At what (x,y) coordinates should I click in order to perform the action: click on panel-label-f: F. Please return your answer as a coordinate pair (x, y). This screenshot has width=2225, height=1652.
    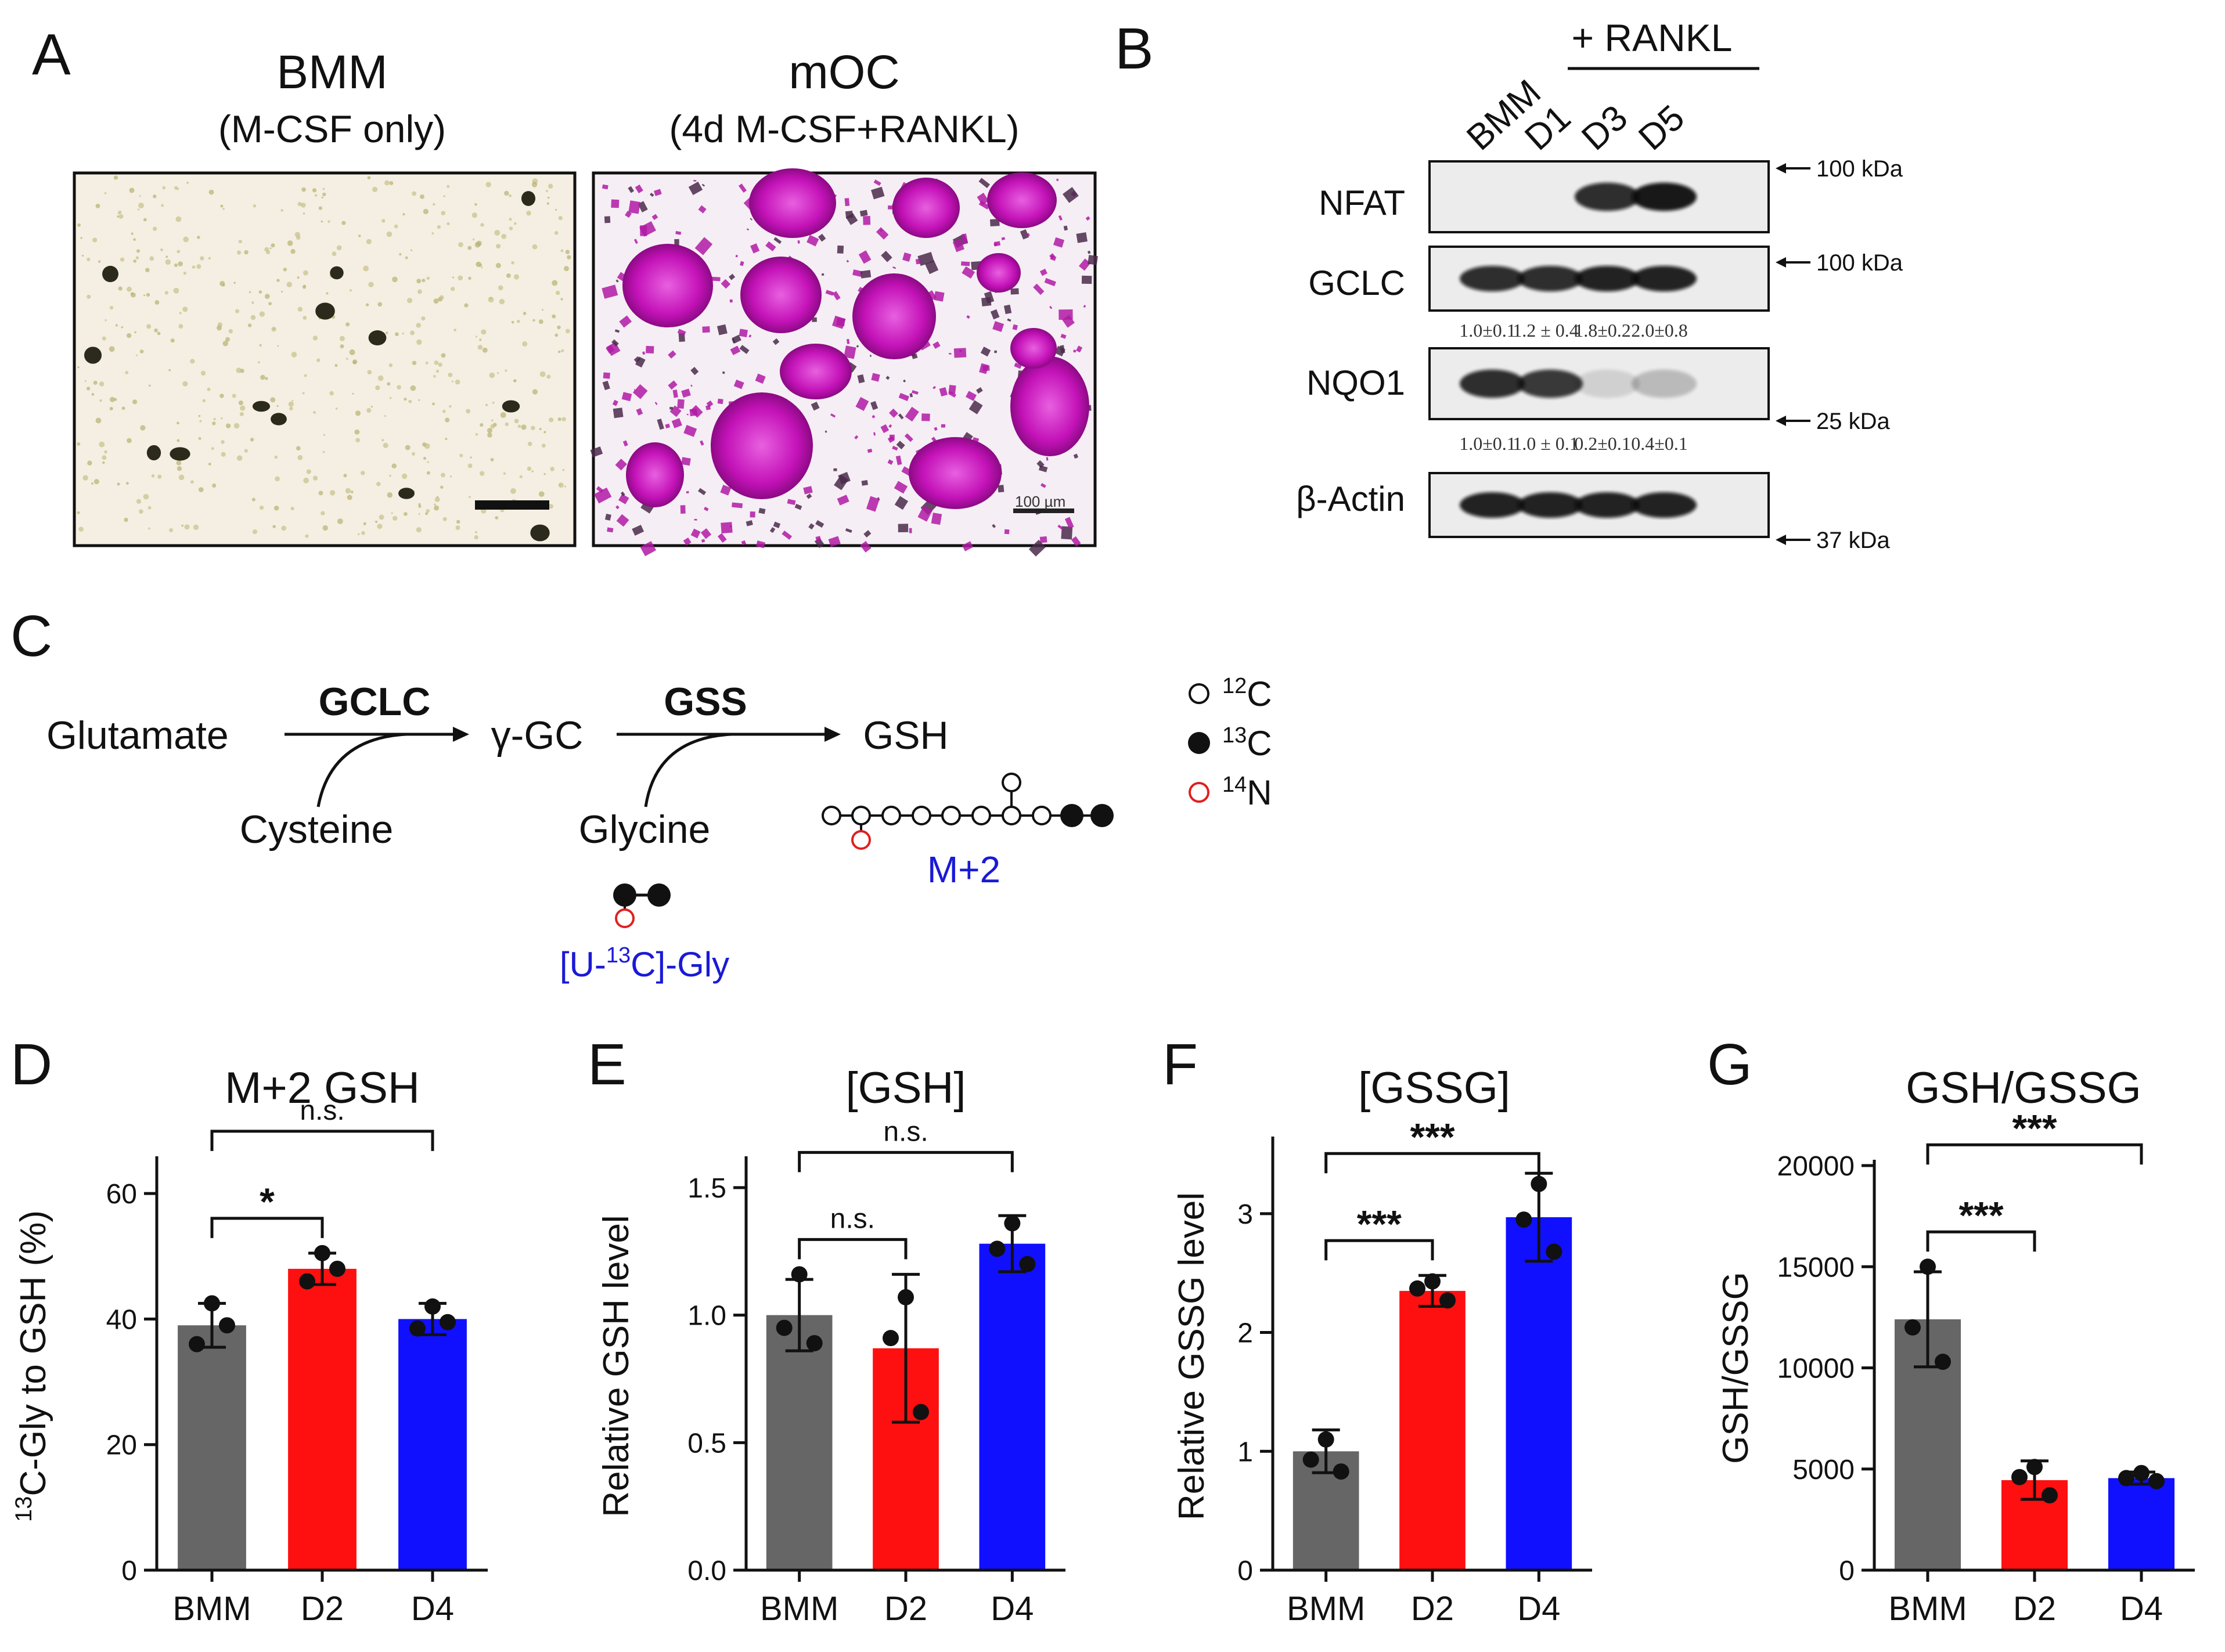
    Looking at the image, I should click on (1180, 1064).